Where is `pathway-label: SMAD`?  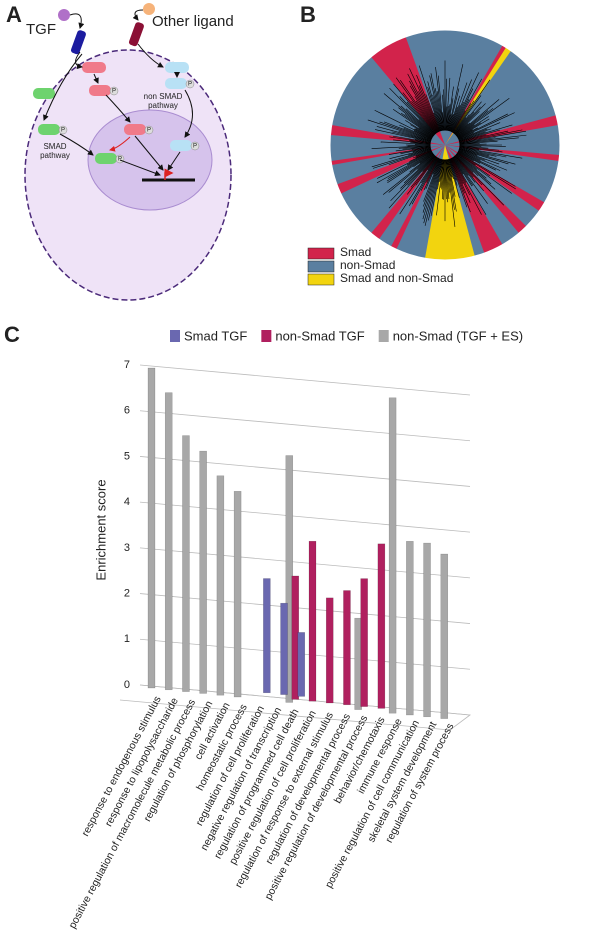
pathway-label: SMAD is located at coordinates (54, 146).